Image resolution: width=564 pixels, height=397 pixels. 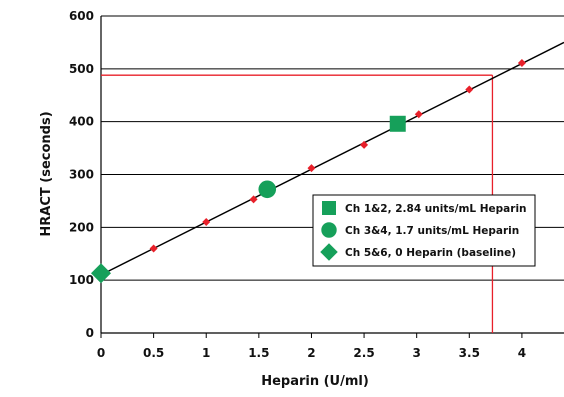 I want to click on legend-box, so click(x=424, y=230).